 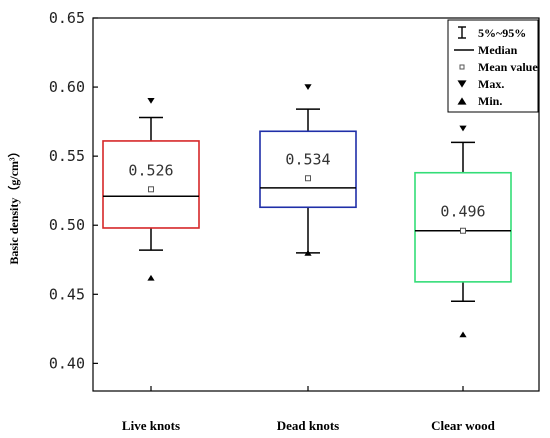 I want to click on y-axis-label: Basic density（g/cm³）, so click(x=13, y=204).